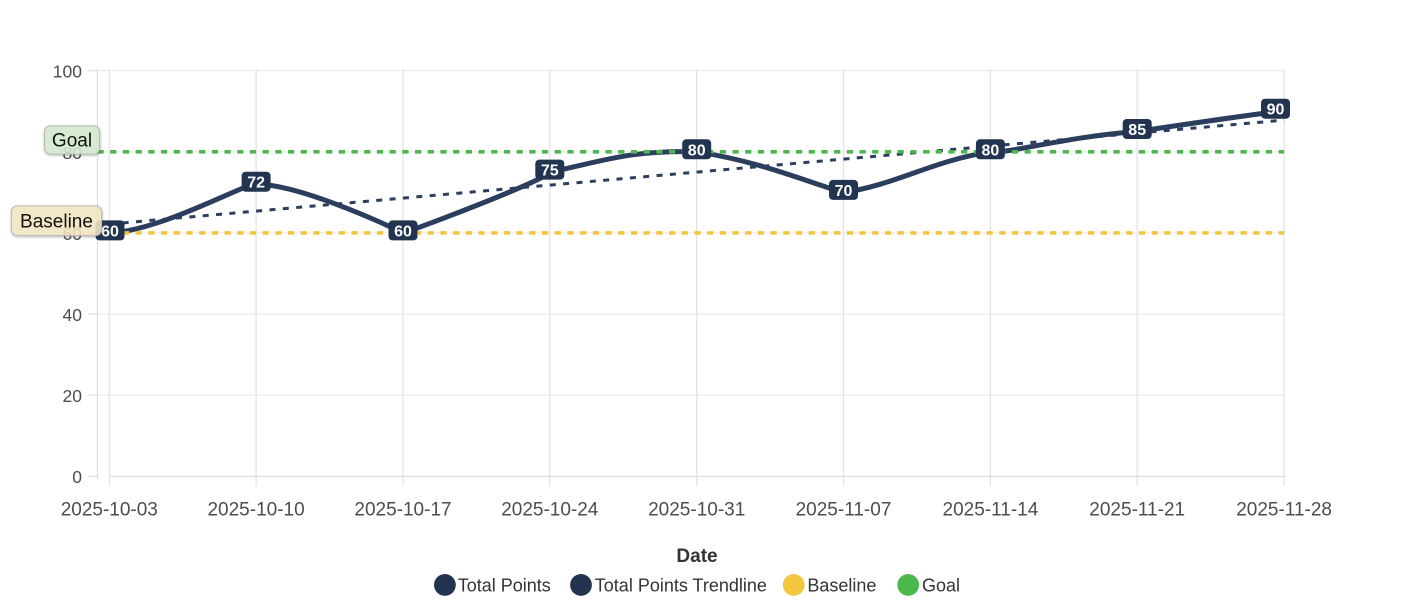 The width and height of the screenshot is (1406, 610). Describe the element at coordinates (1284, 510) in the screenshot. I see `svg-text: 2025-11-28` at that location.